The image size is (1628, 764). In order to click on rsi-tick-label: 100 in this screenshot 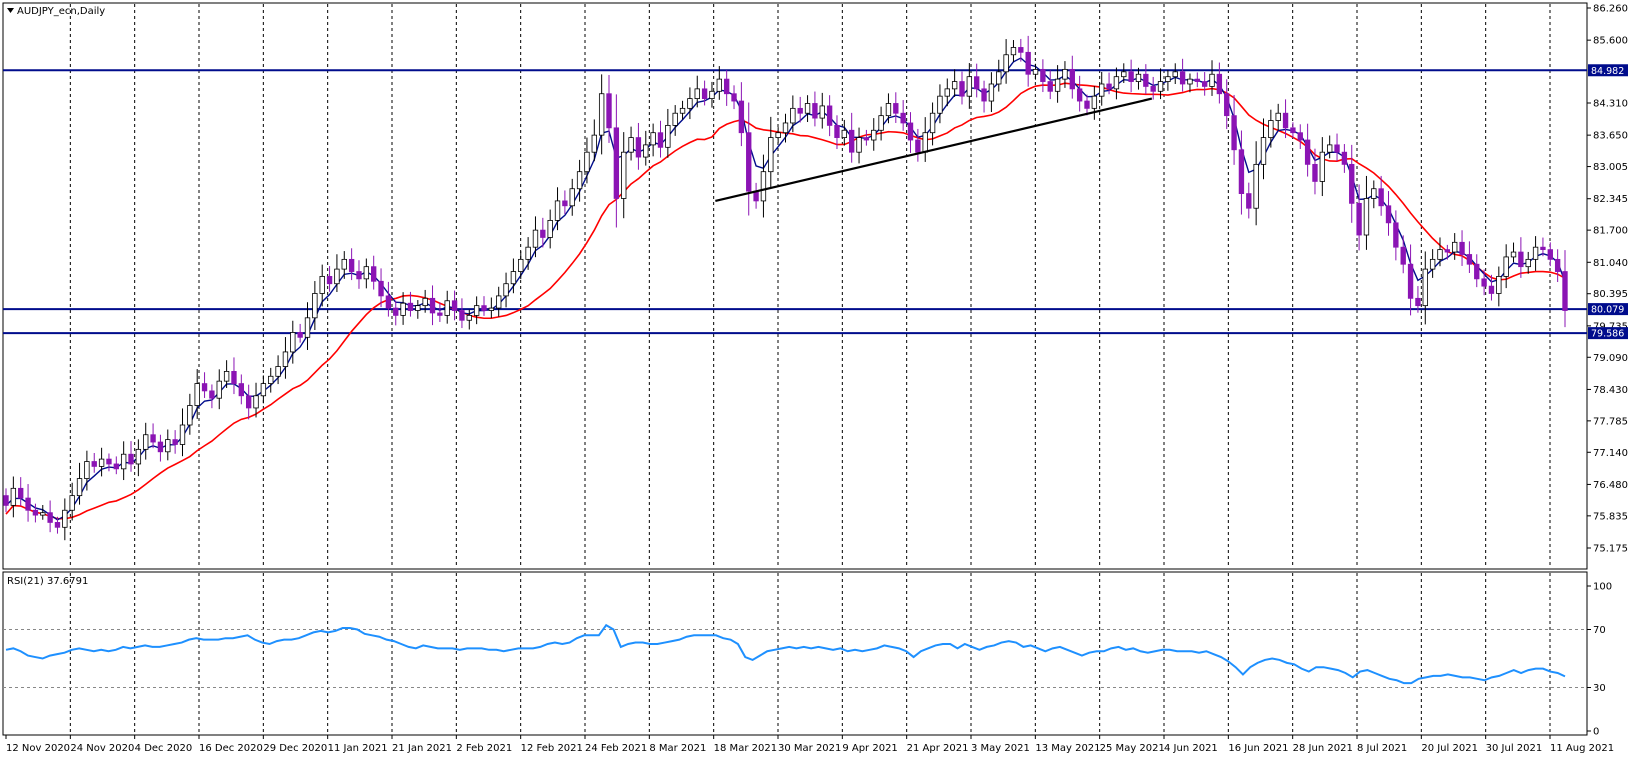, I will do `click(1602, 587)`.